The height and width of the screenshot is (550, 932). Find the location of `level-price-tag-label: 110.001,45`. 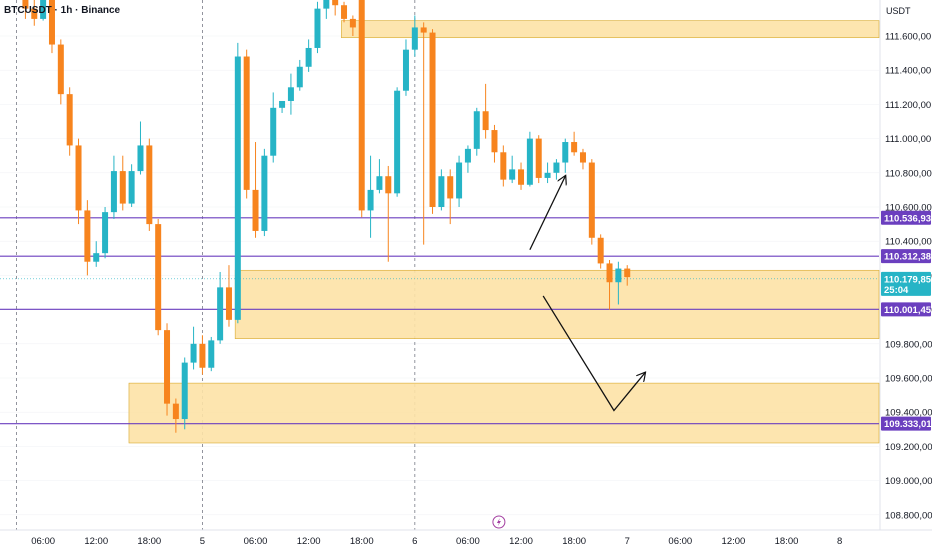

level-price-tag-label: 110.001,45 is located at coordinates (908, 310).